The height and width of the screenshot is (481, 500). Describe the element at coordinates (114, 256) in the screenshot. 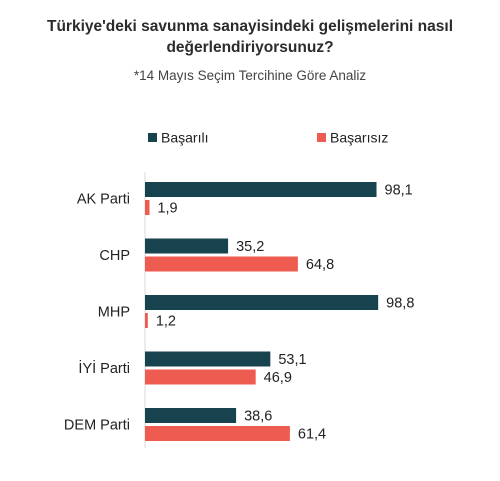

I see `category-label: CHP` at that location.